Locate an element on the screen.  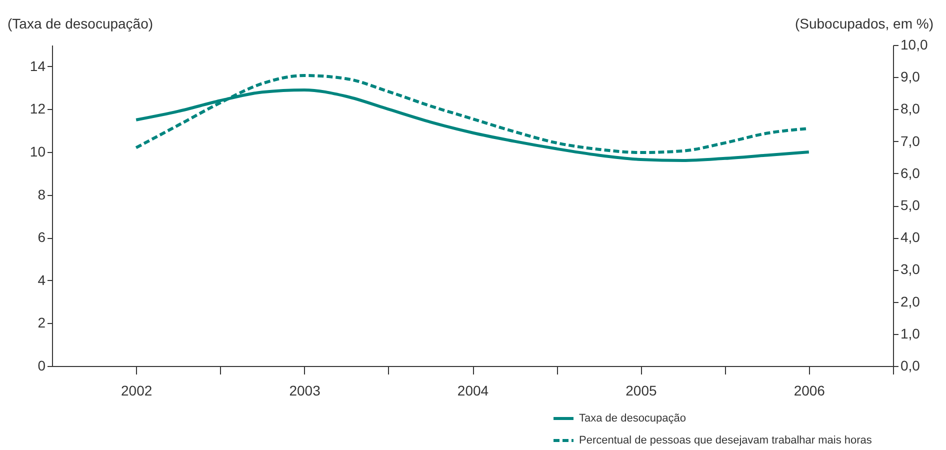
y2-tick-label: 4,0 is located at coordinates (910, 237).